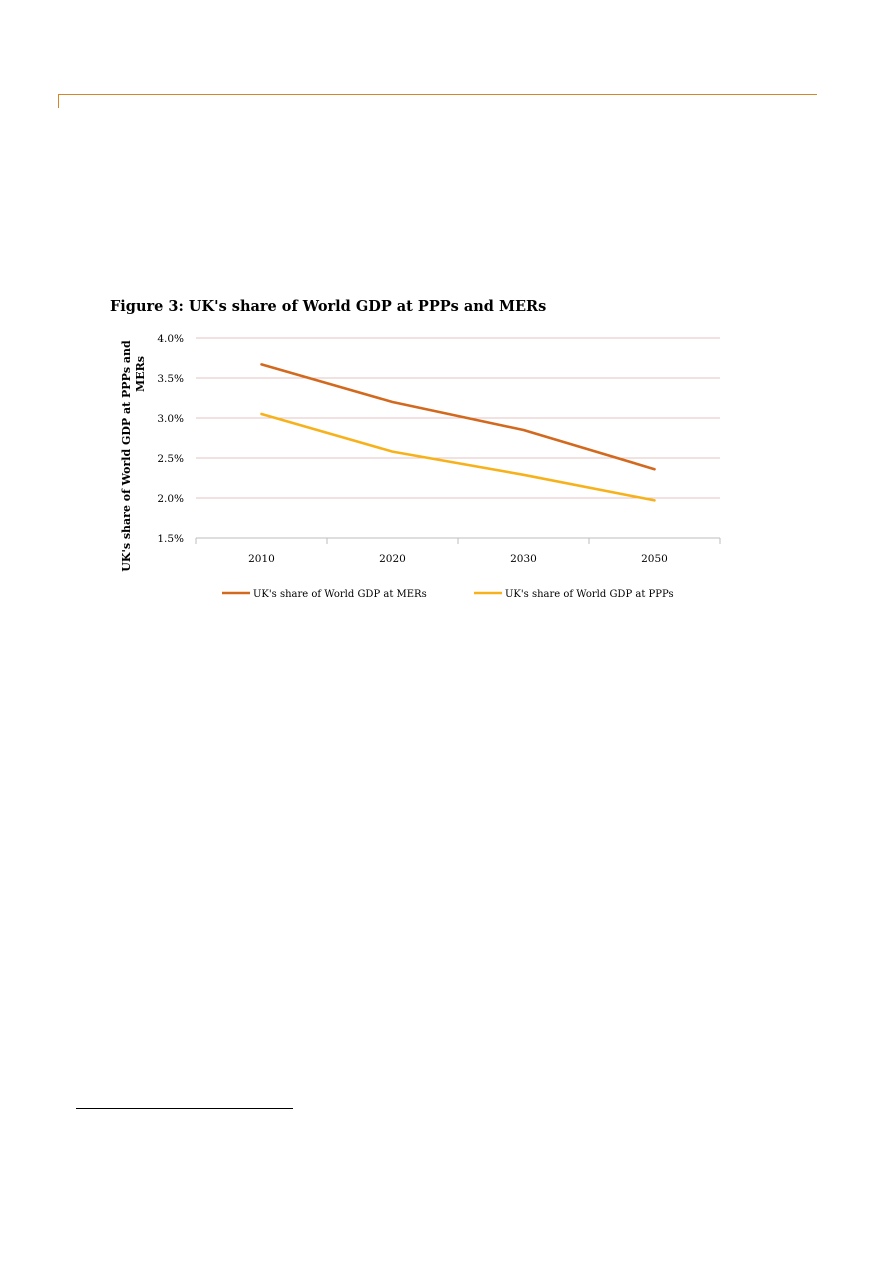 Image resolution: width=893 pixels, height=1263 pixels. Describe the element at coordinates (170, 419) in the screenshot. I see `y-tick-label: 3.0%` at that location.